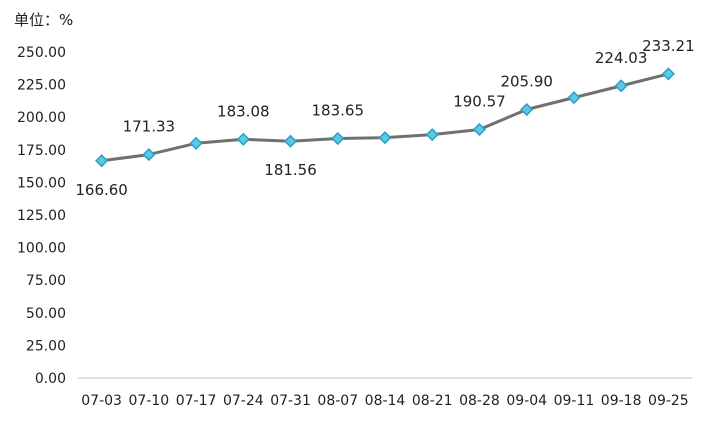  Describe the element at coordinates (621, 401) in the screenshot. I see `x-tick-label: 09-18` at that location.